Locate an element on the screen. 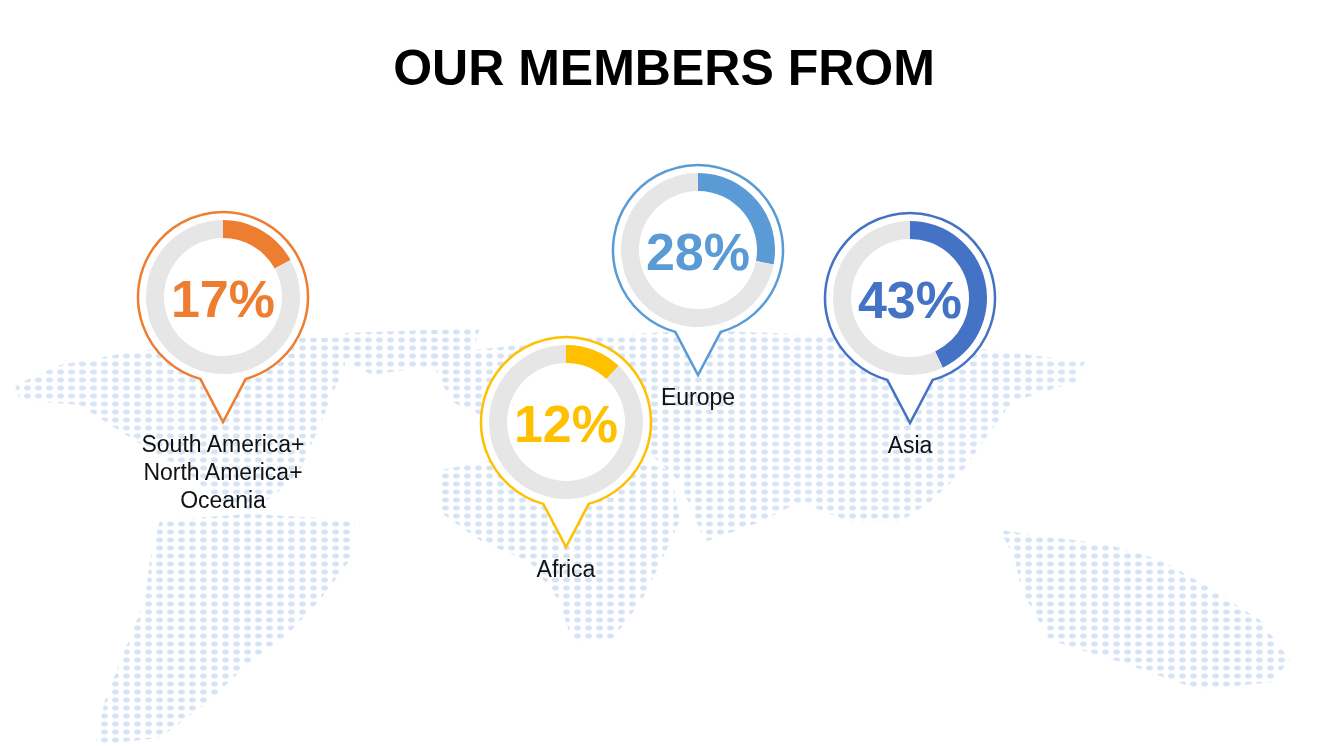 Image resolution: width=1328 pixels, height=746 pixels. text: Europe is located at coordinates (698, 397).